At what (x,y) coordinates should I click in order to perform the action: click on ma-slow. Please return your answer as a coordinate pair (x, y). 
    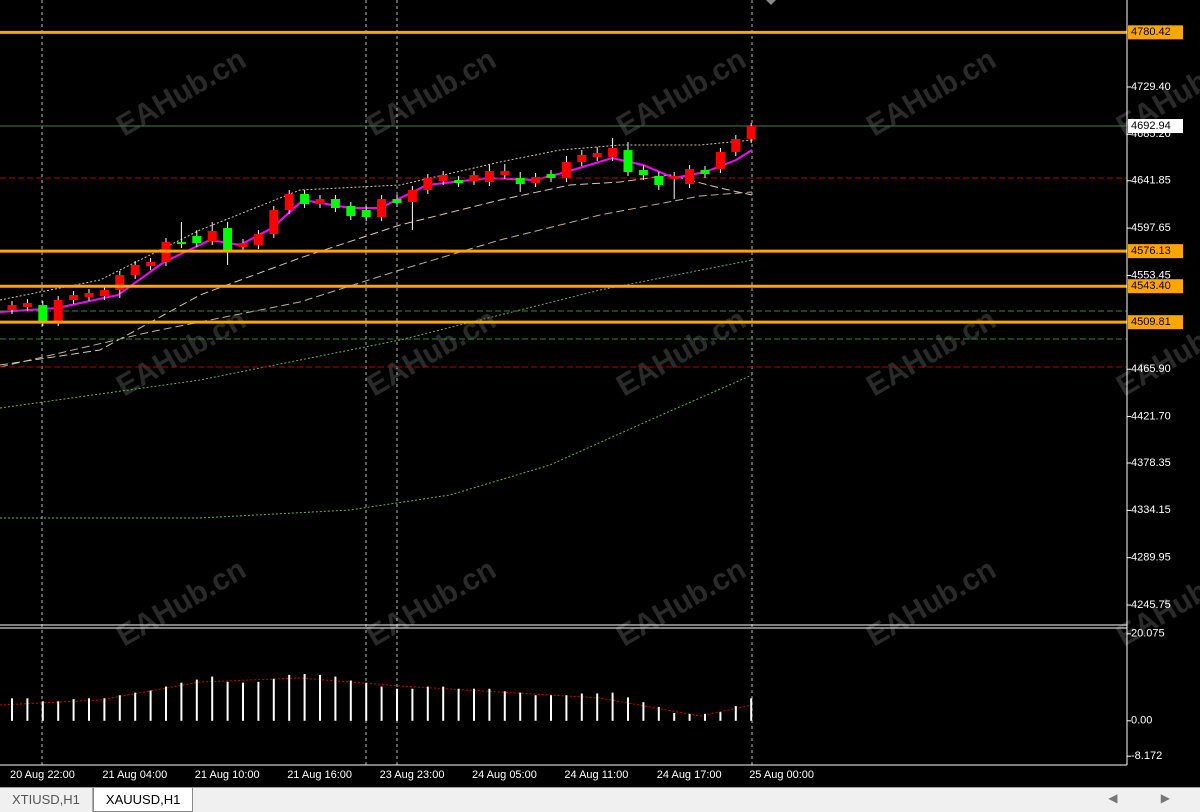
    Looking at the image, I should click on (376, 446).